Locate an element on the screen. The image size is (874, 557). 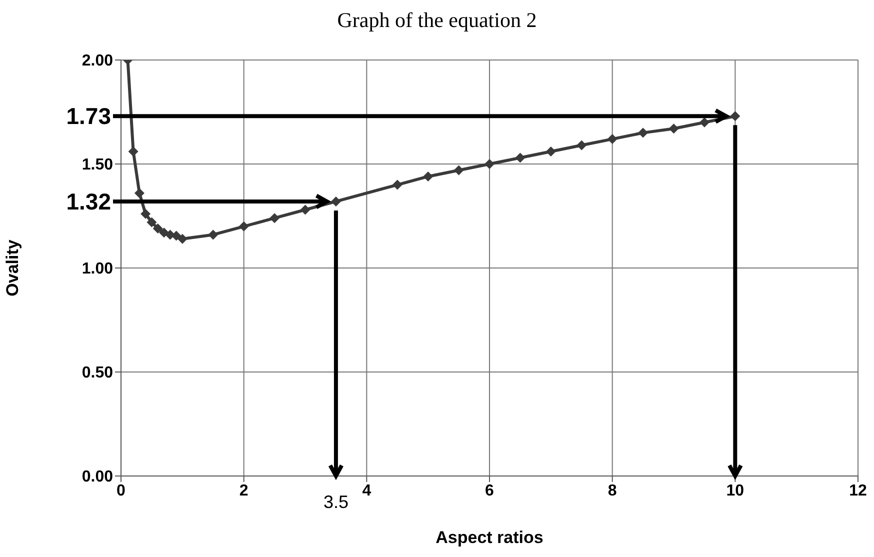
y-tick-label: 0.50 is located at coordinates (98, 373).